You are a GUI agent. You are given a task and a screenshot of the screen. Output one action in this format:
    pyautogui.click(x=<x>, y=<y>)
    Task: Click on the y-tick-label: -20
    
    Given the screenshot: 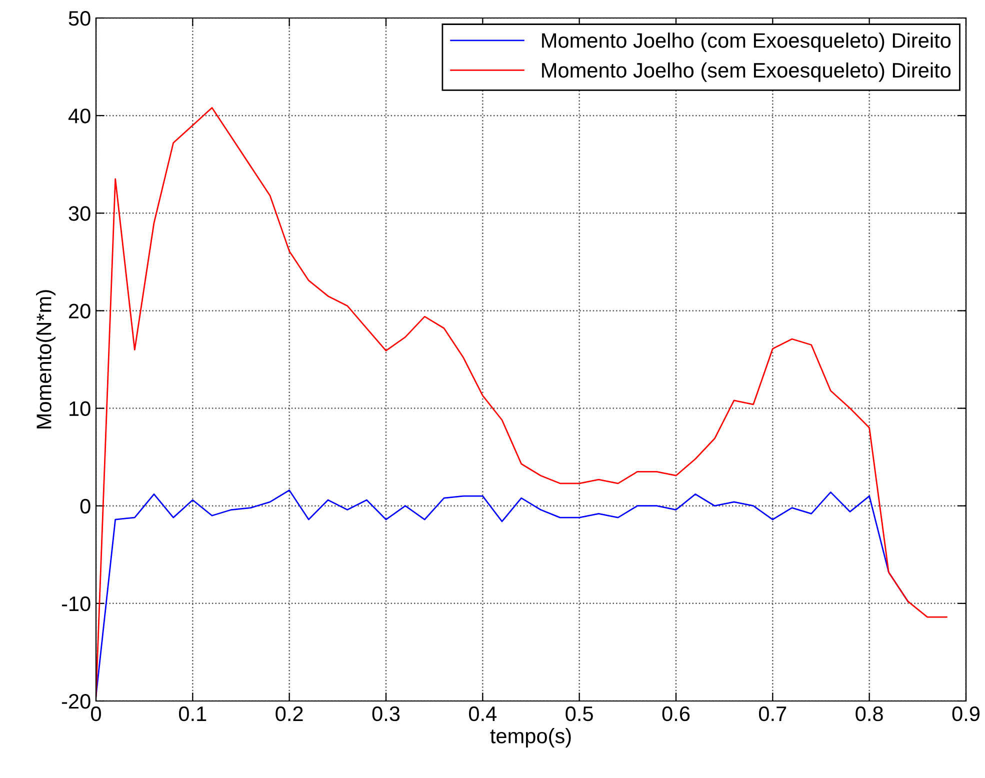 What is the action you would take?
    pyautogui.click(x=76, y=701)
    